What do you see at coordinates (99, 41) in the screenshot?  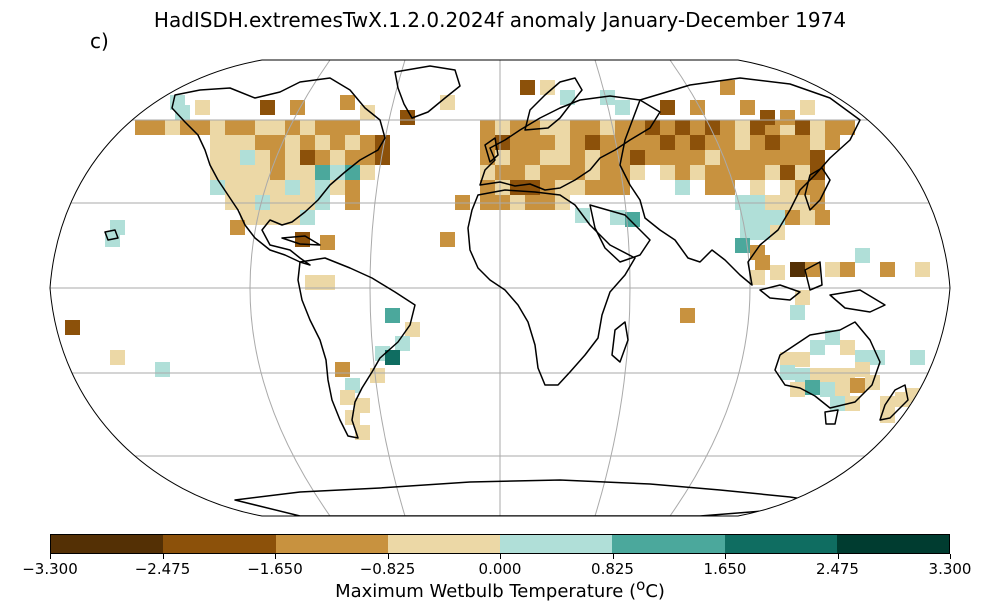 I see `panel-label: c)` at bounding box center [99, 41].